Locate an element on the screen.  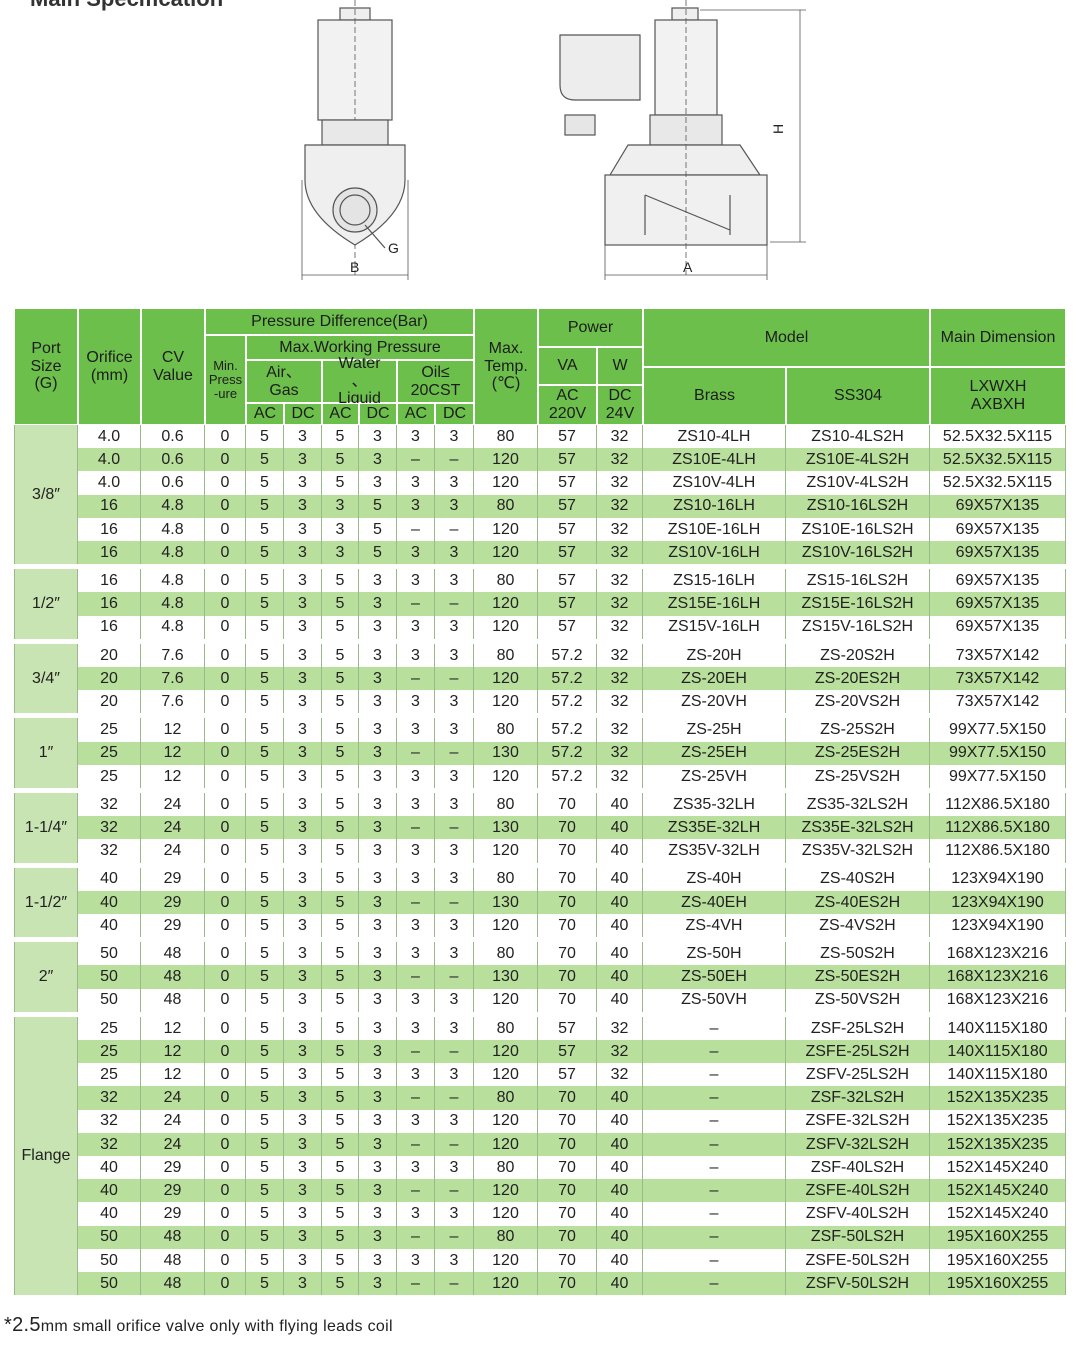
table-cell: ZS-4VH is located at coordinates (714, 926).